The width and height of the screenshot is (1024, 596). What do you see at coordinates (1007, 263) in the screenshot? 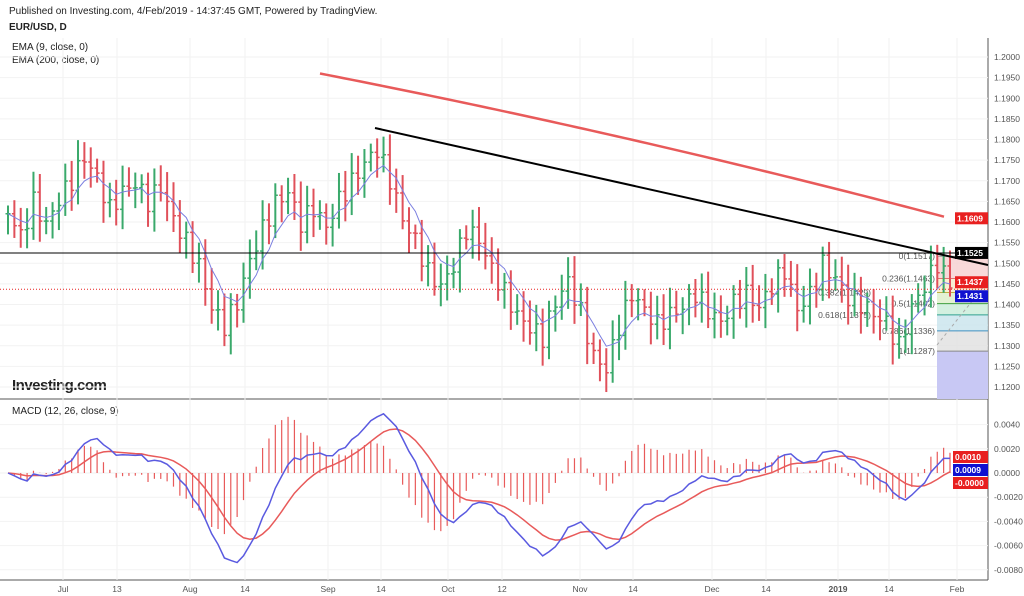
I see `price-tick: 1.1500` at bounding box center [1007, 263].